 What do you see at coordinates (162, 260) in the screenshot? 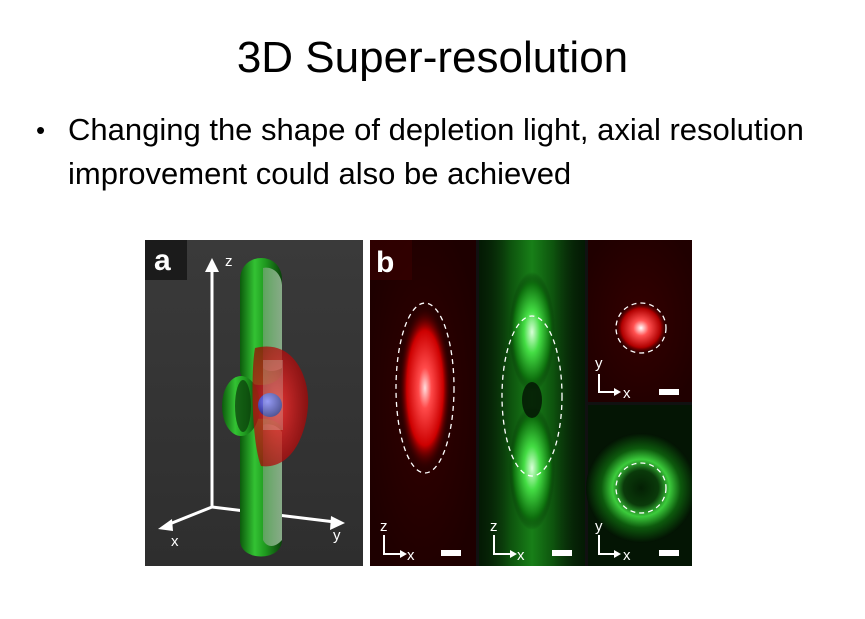
I see `panel-a-letter: a` at bounding box center [162, 260].